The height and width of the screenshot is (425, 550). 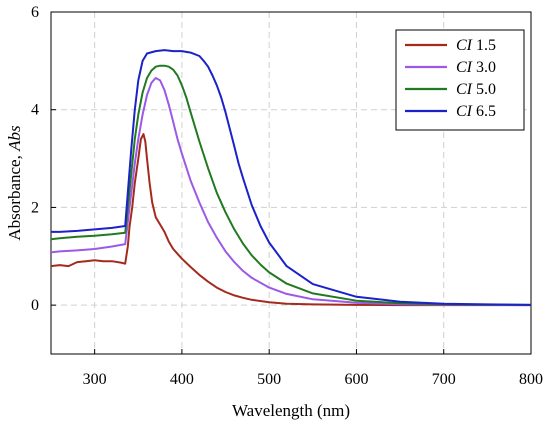 I want to click on legend-box, so click(x=460, y=80).